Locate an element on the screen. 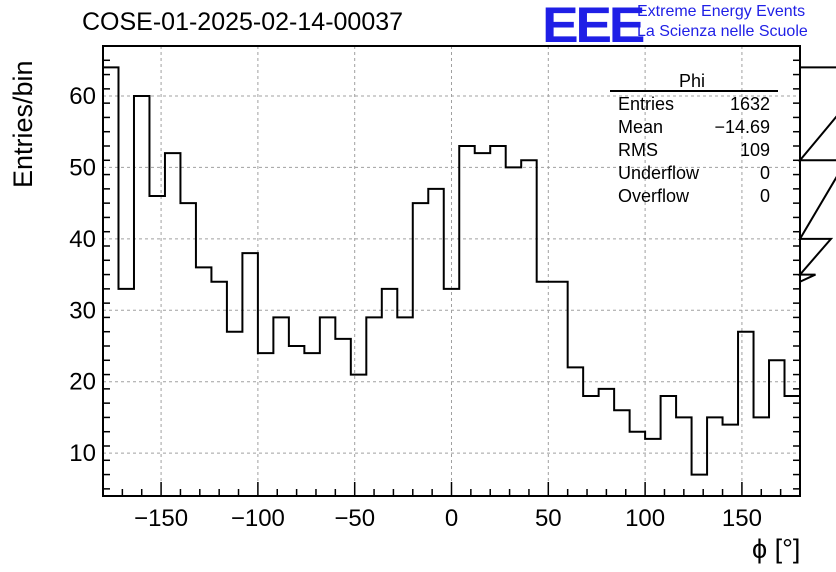  stat-entries-value: 1632 is located at coordinates (749, 104).